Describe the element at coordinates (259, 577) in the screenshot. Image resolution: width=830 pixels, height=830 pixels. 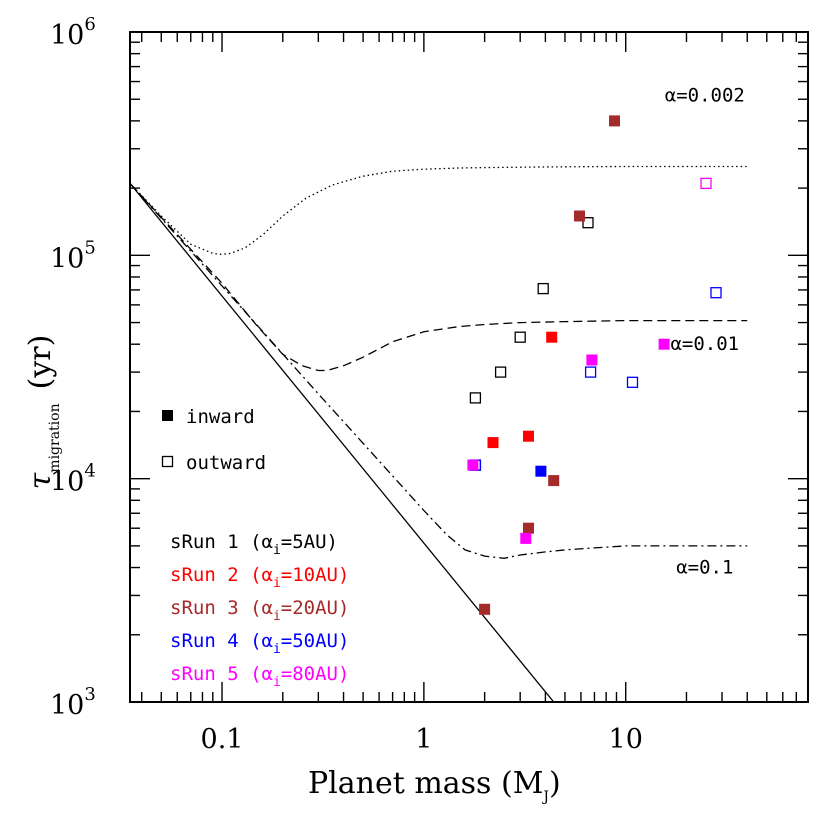
I see `legend-run-2: sRun 2 (αi=10AU)` at that location.